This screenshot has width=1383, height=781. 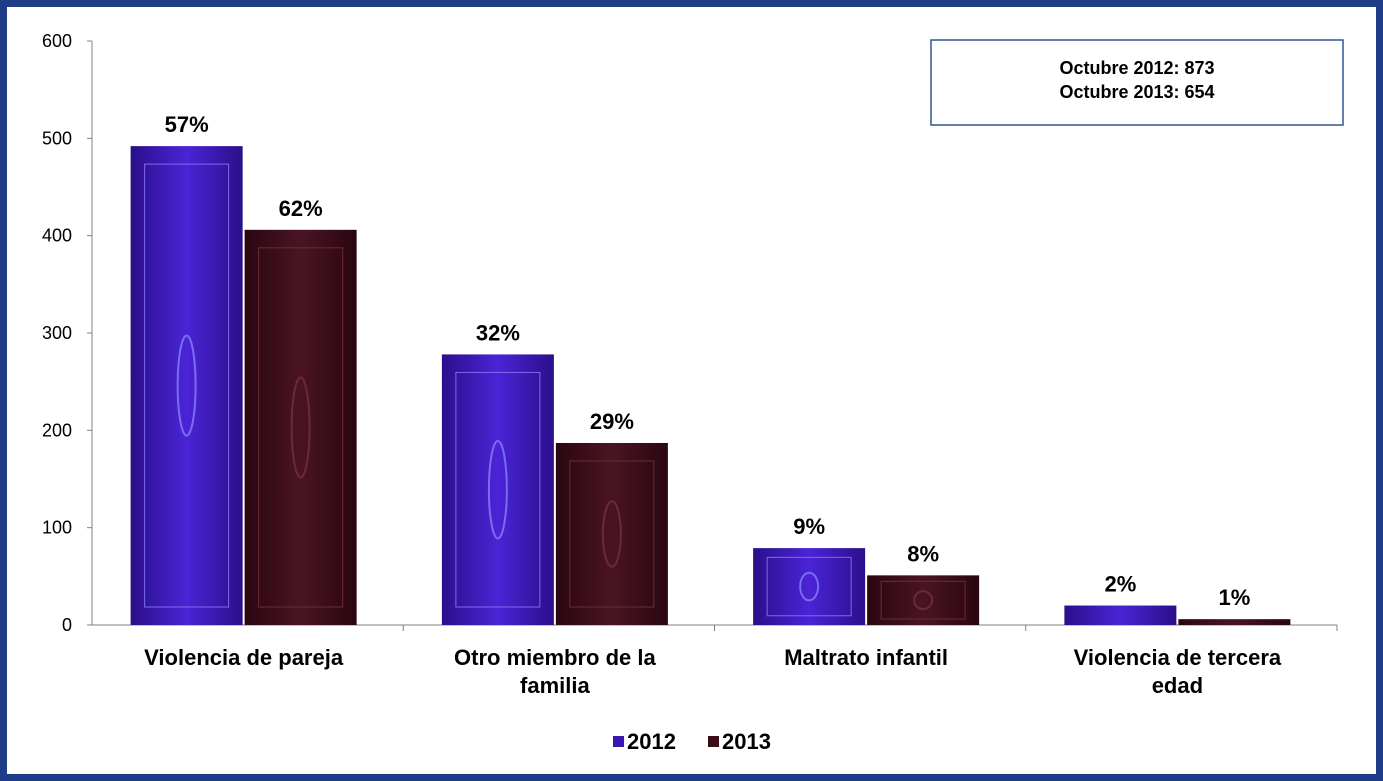 I want to click on x-category-label: Maltrato infantil, so click(x=866, y=657).